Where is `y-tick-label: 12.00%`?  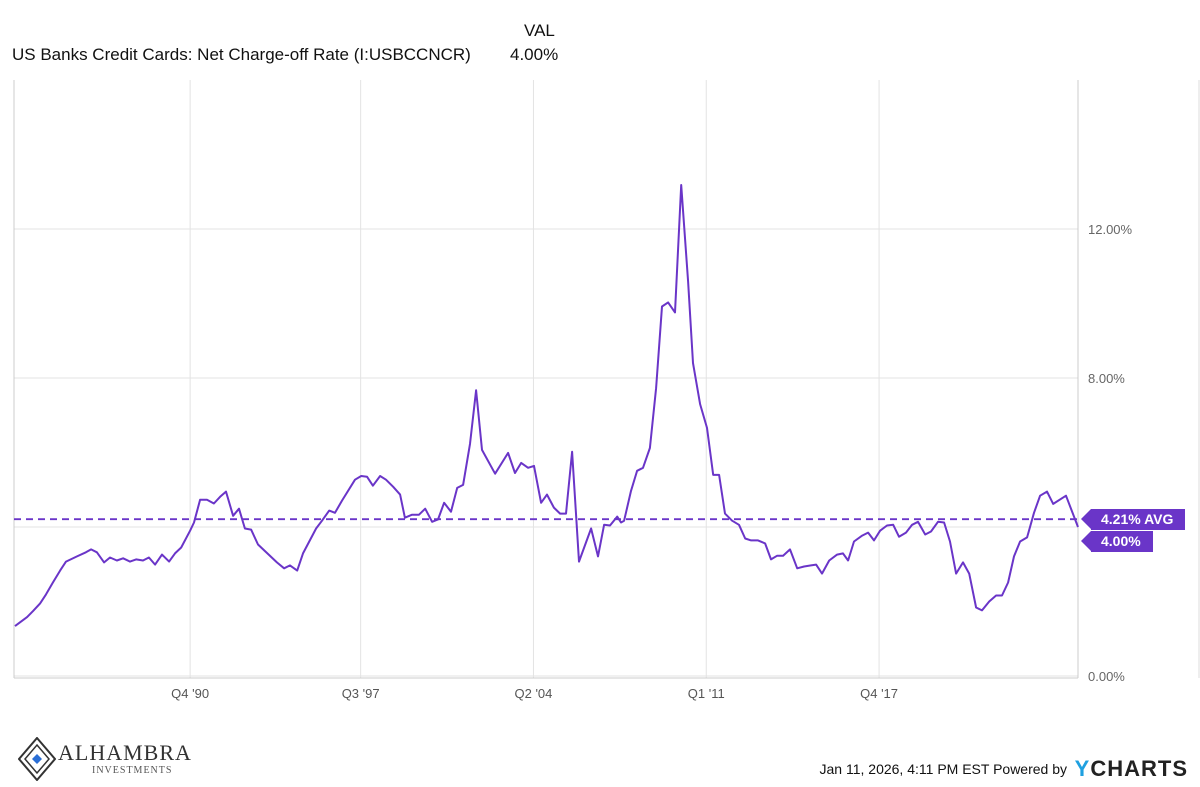
y-tick-label: 12.00% is located at coordinates (1110, 229).